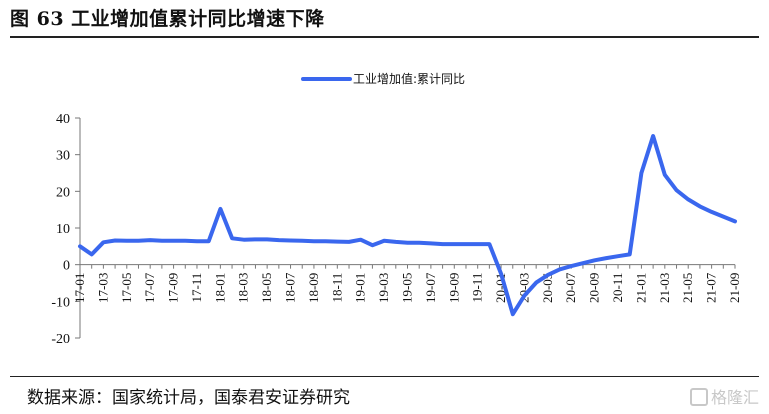 This screenshot has width=769, height=414. Describe the element at coordinates (698, 397) in the screenshot. I see `watermark-logo-icon` at that location.